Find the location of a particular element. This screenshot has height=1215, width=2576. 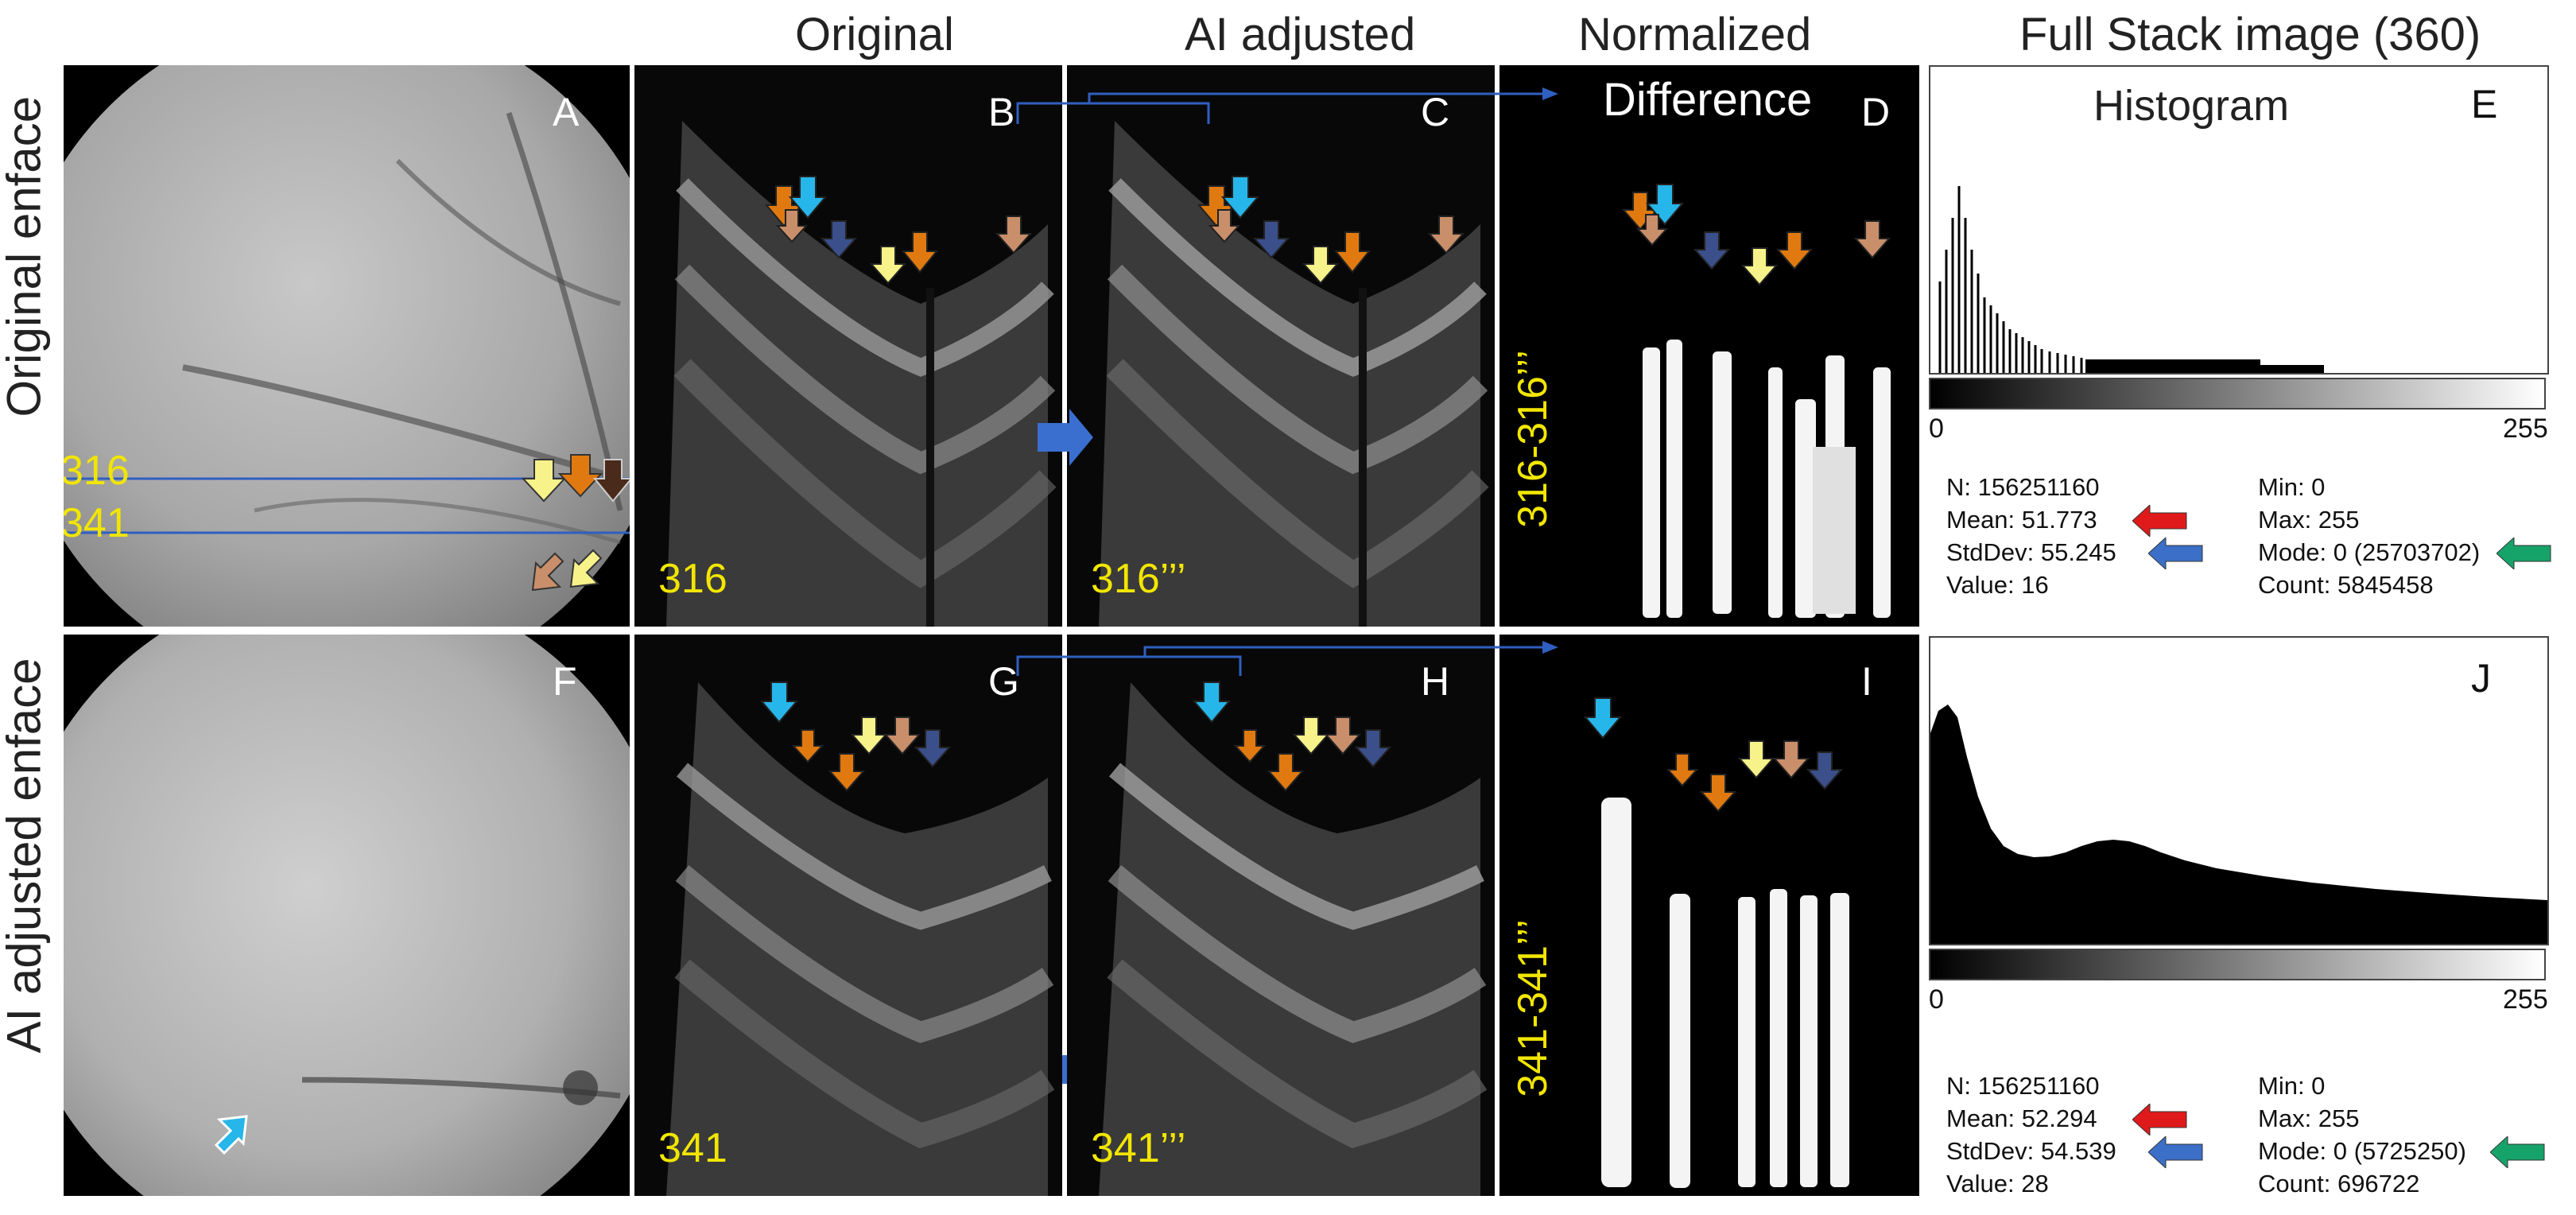

histogram-title: Histogram is located at coordinates (2191, 106).